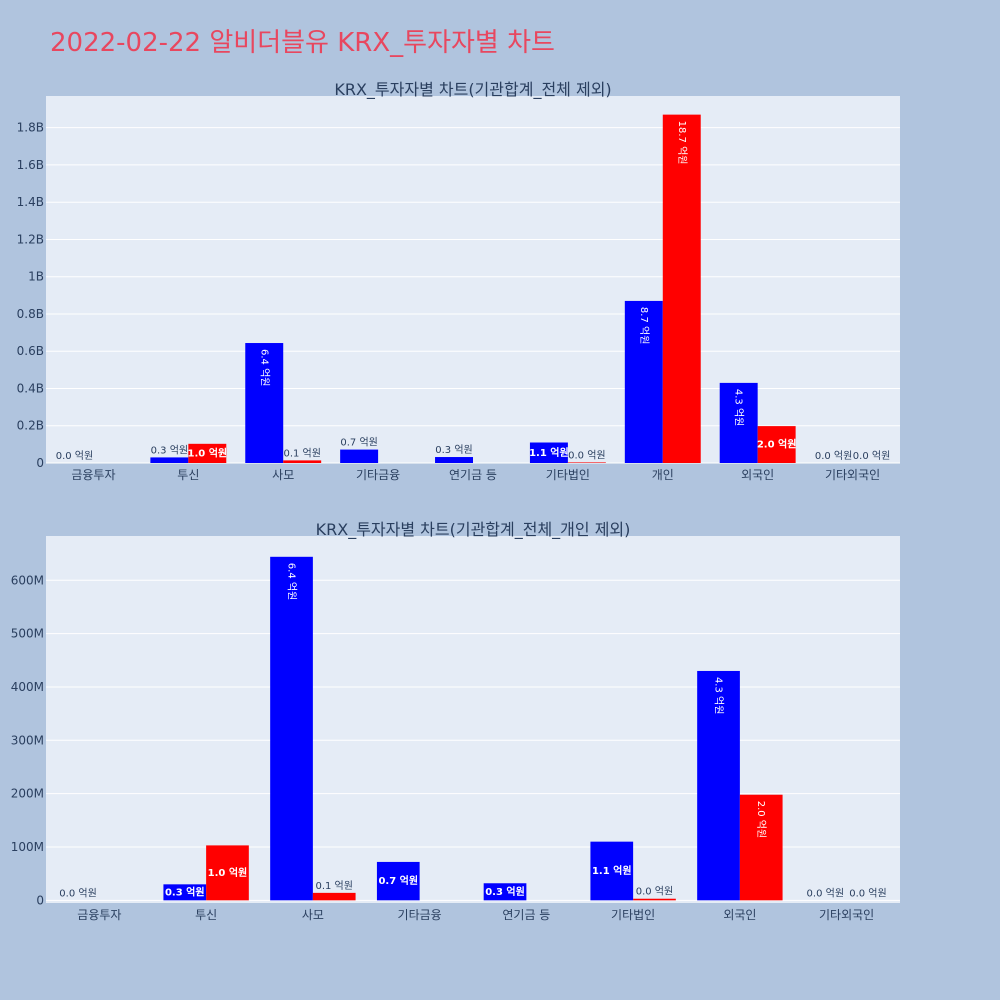 This screenshot has height=1000, width=1000. Describe the element at coordinates (526, 915) in the screenshot. I see `chart2-xtick-label: 연기금 등` at that location.